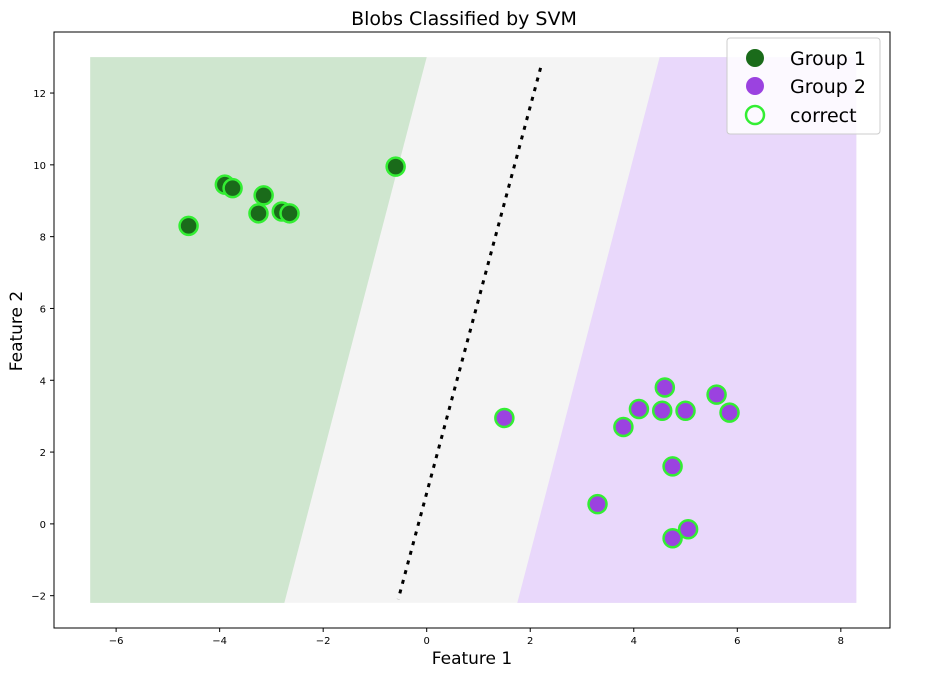 This screenshot has height=684, width=927. I want to click on y-axis-label: Feature 2, so click(17, 331).